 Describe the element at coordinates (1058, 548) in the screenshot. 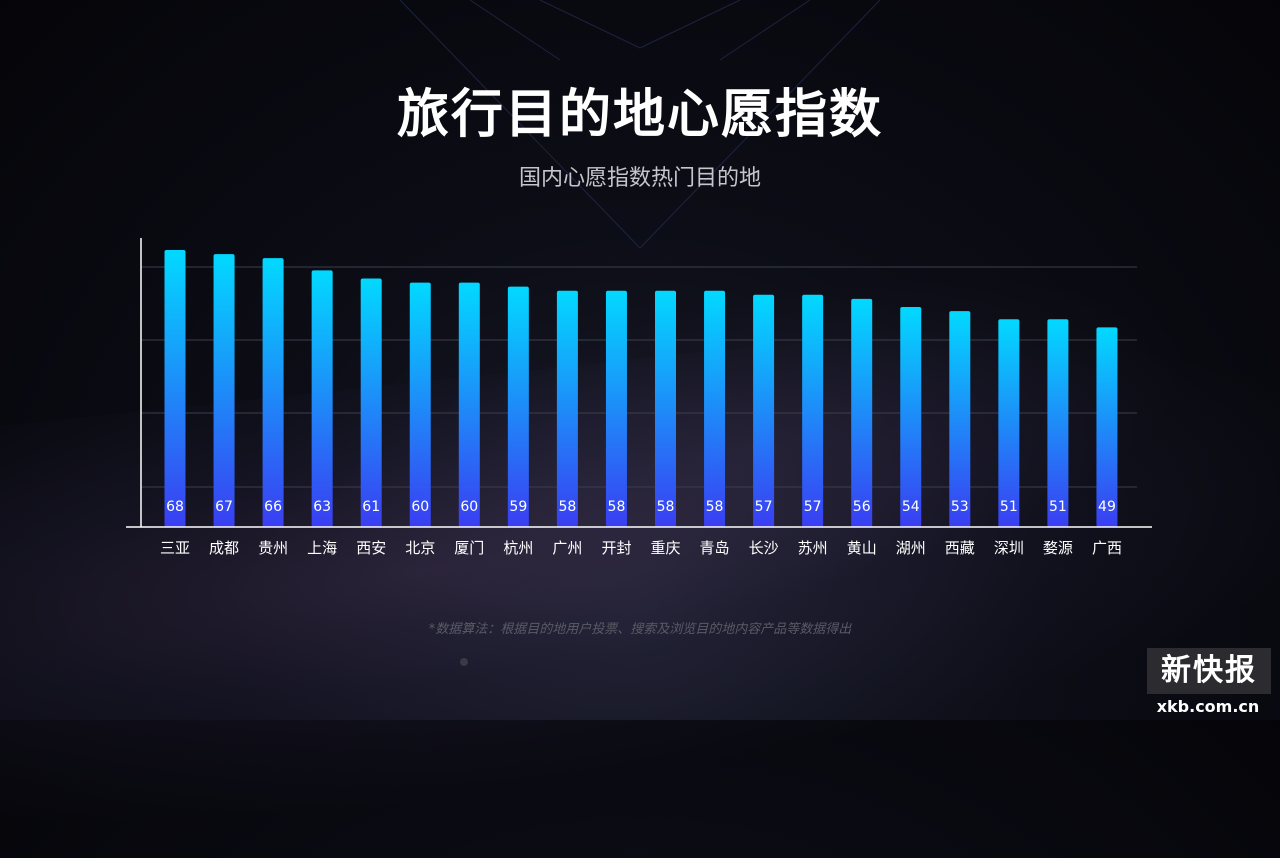

I see `category-label: 婺源` at that location.